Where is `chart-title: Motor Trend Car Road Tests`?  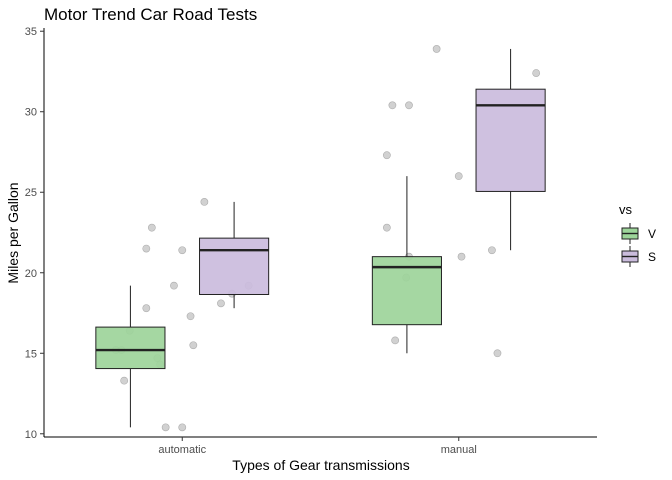
chart-title: Motor Trend Car Road Tests is located at coordinates (150, 14).